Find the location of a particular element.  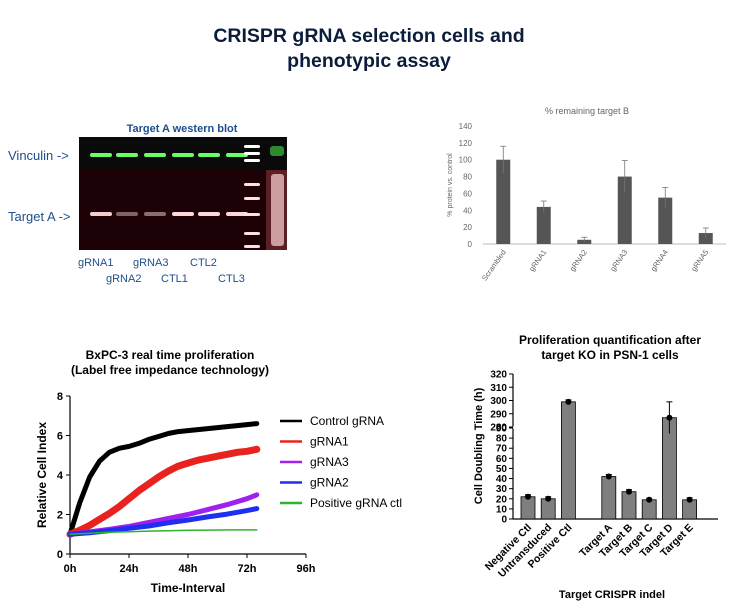

blot-lane-label: CTL1 is located at coordinates (174, 279).